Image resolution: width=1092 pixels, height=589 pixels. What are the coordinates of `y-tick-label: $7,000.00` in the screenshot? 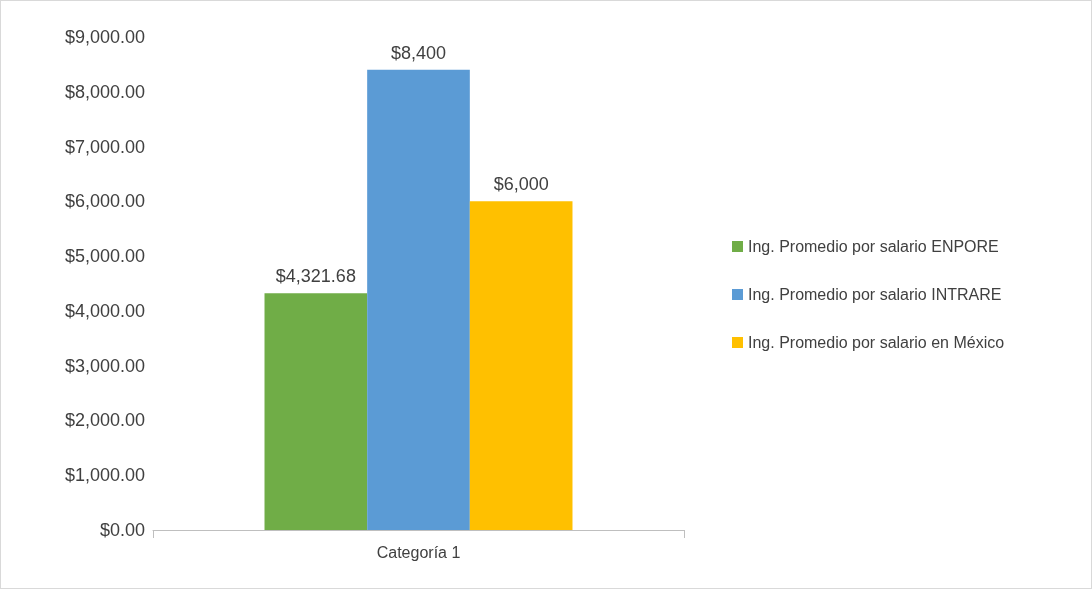 It's located at (104, 146).